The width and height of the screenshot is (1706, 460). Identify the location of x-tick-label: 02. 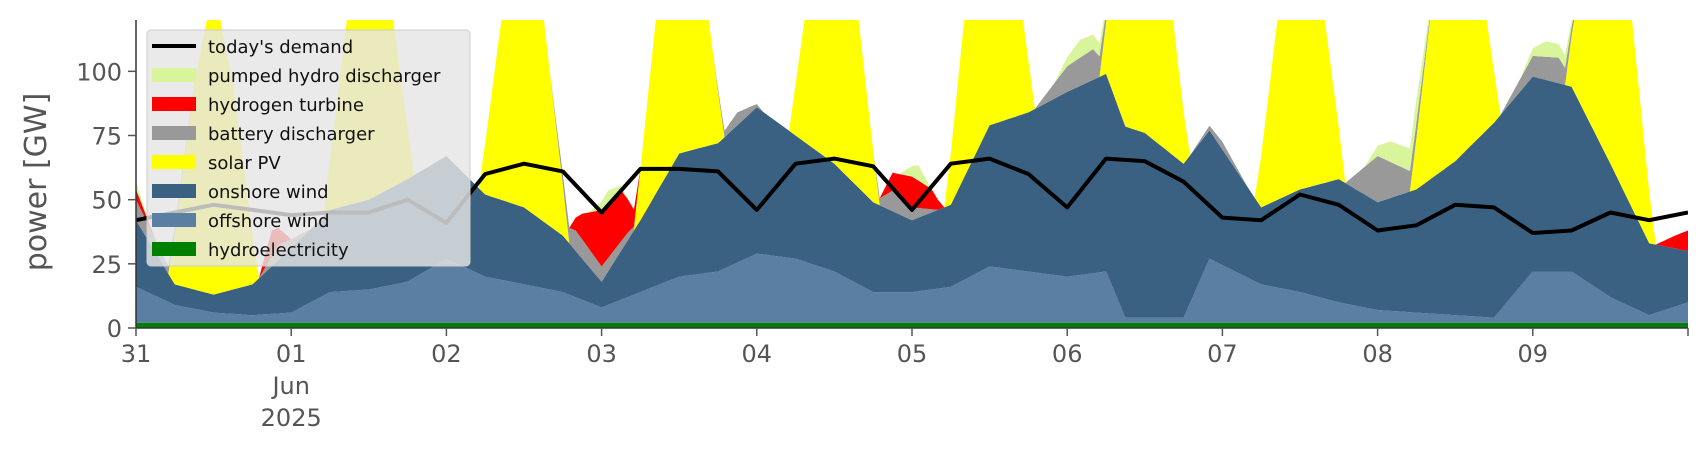
(446, 354).